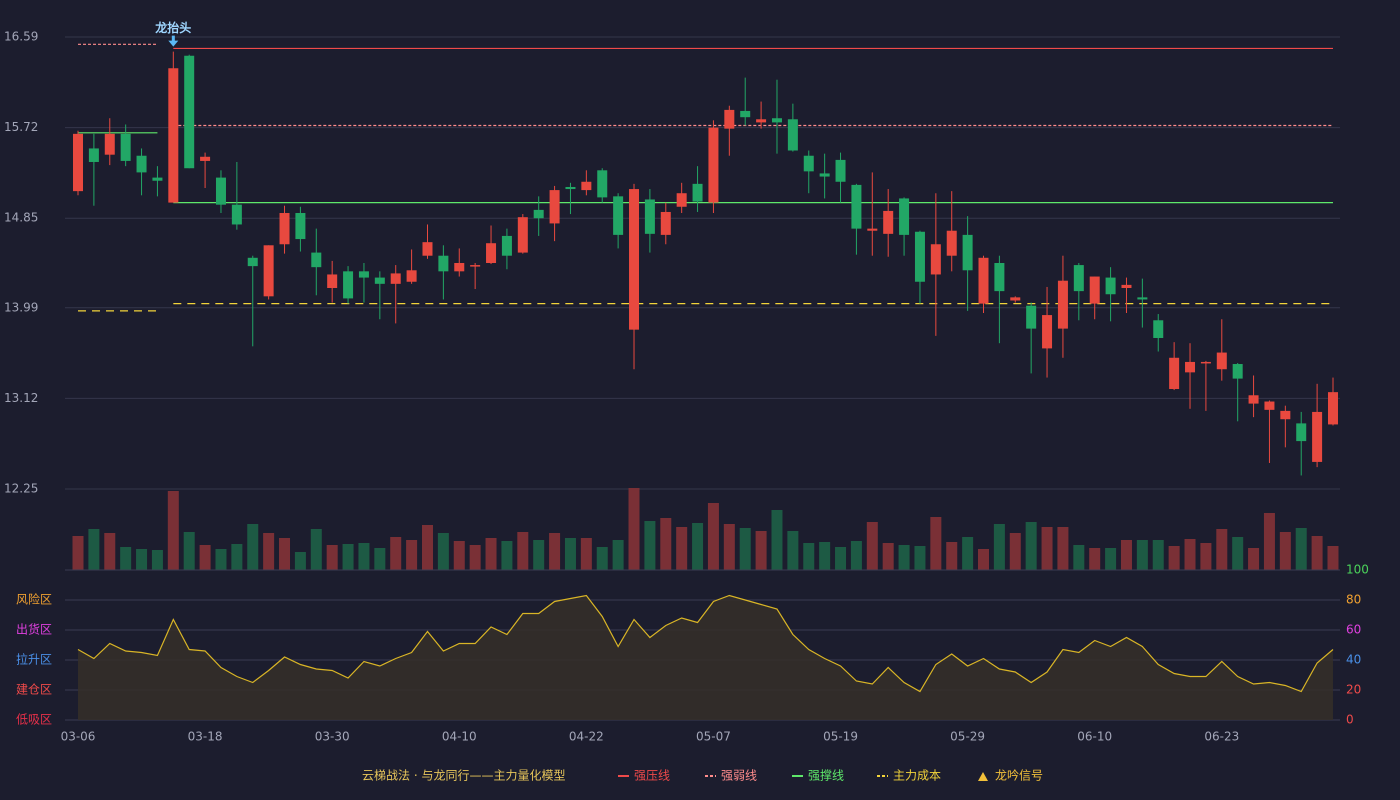 Image resolution: width=1400 pixels, height=800 pixels. Describe the element at coordinates (332, 737) in the screenshot. I see `x-tick-label: 03-30` at that location.